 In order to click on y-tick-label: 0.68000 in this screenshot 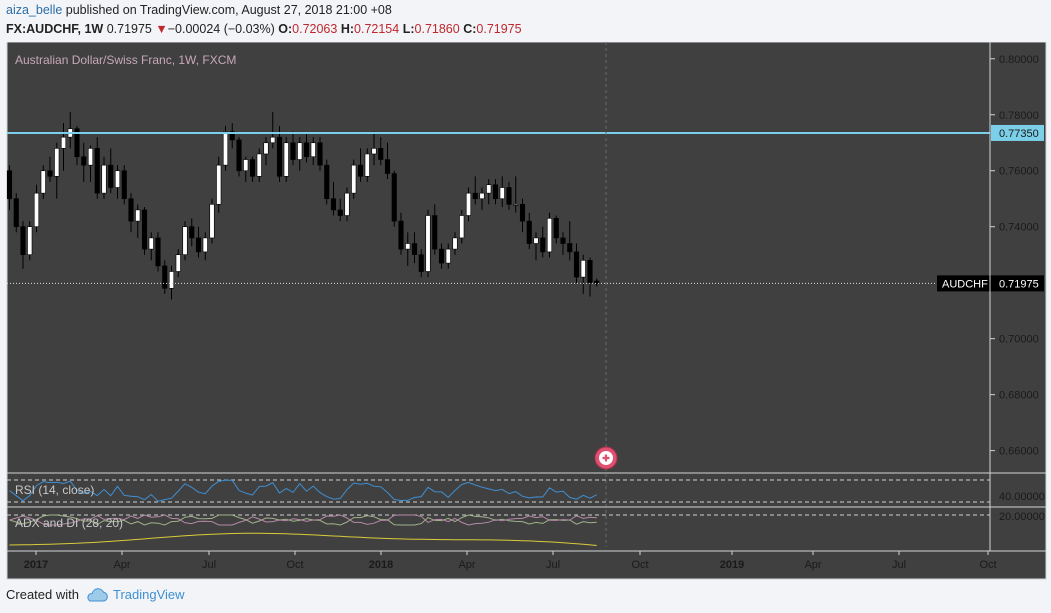, I will do `click(1019, 396)`.